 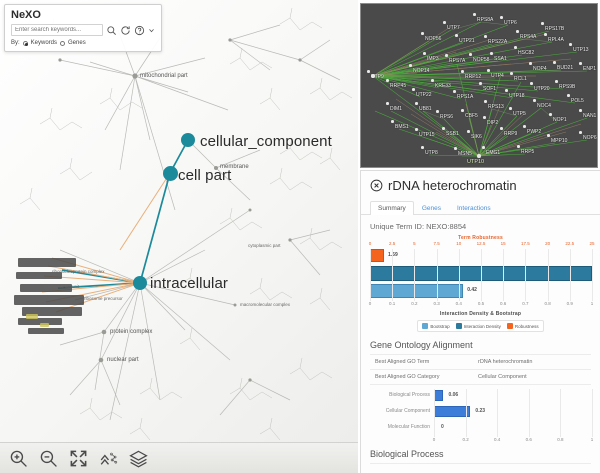 I want to click on chevron-down-icon, so click(x=151, y=30).